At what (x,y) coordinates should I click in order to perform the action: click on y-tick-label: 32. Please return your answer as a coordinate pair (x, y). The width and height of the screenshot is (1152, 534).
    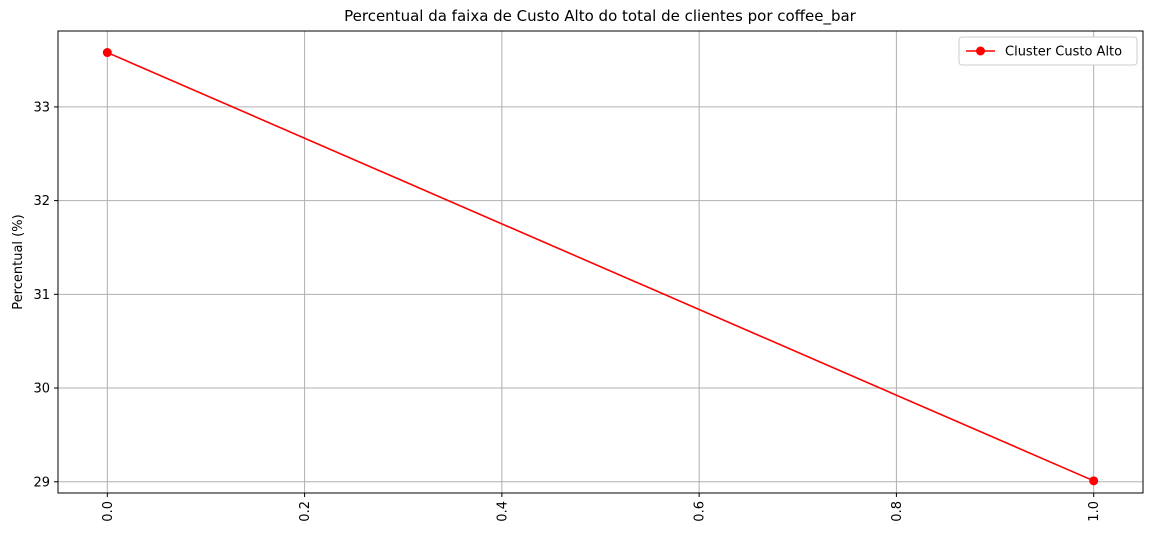
    Looking at the image, I should click on (41, 201).